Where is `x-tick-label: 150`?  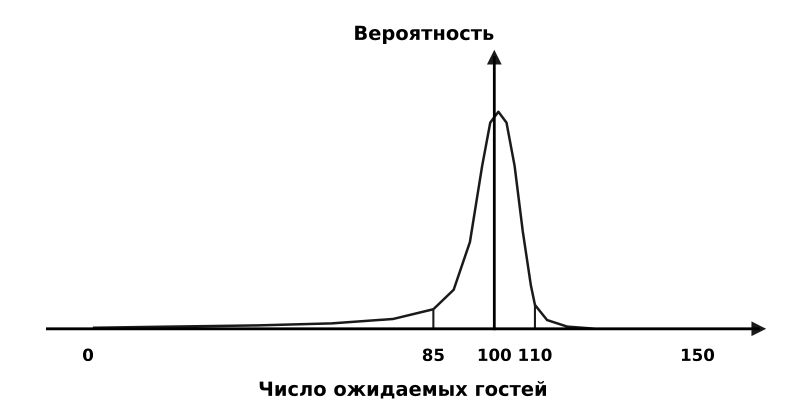 x-tick-label: 150 is located at coordinates (698, 355).